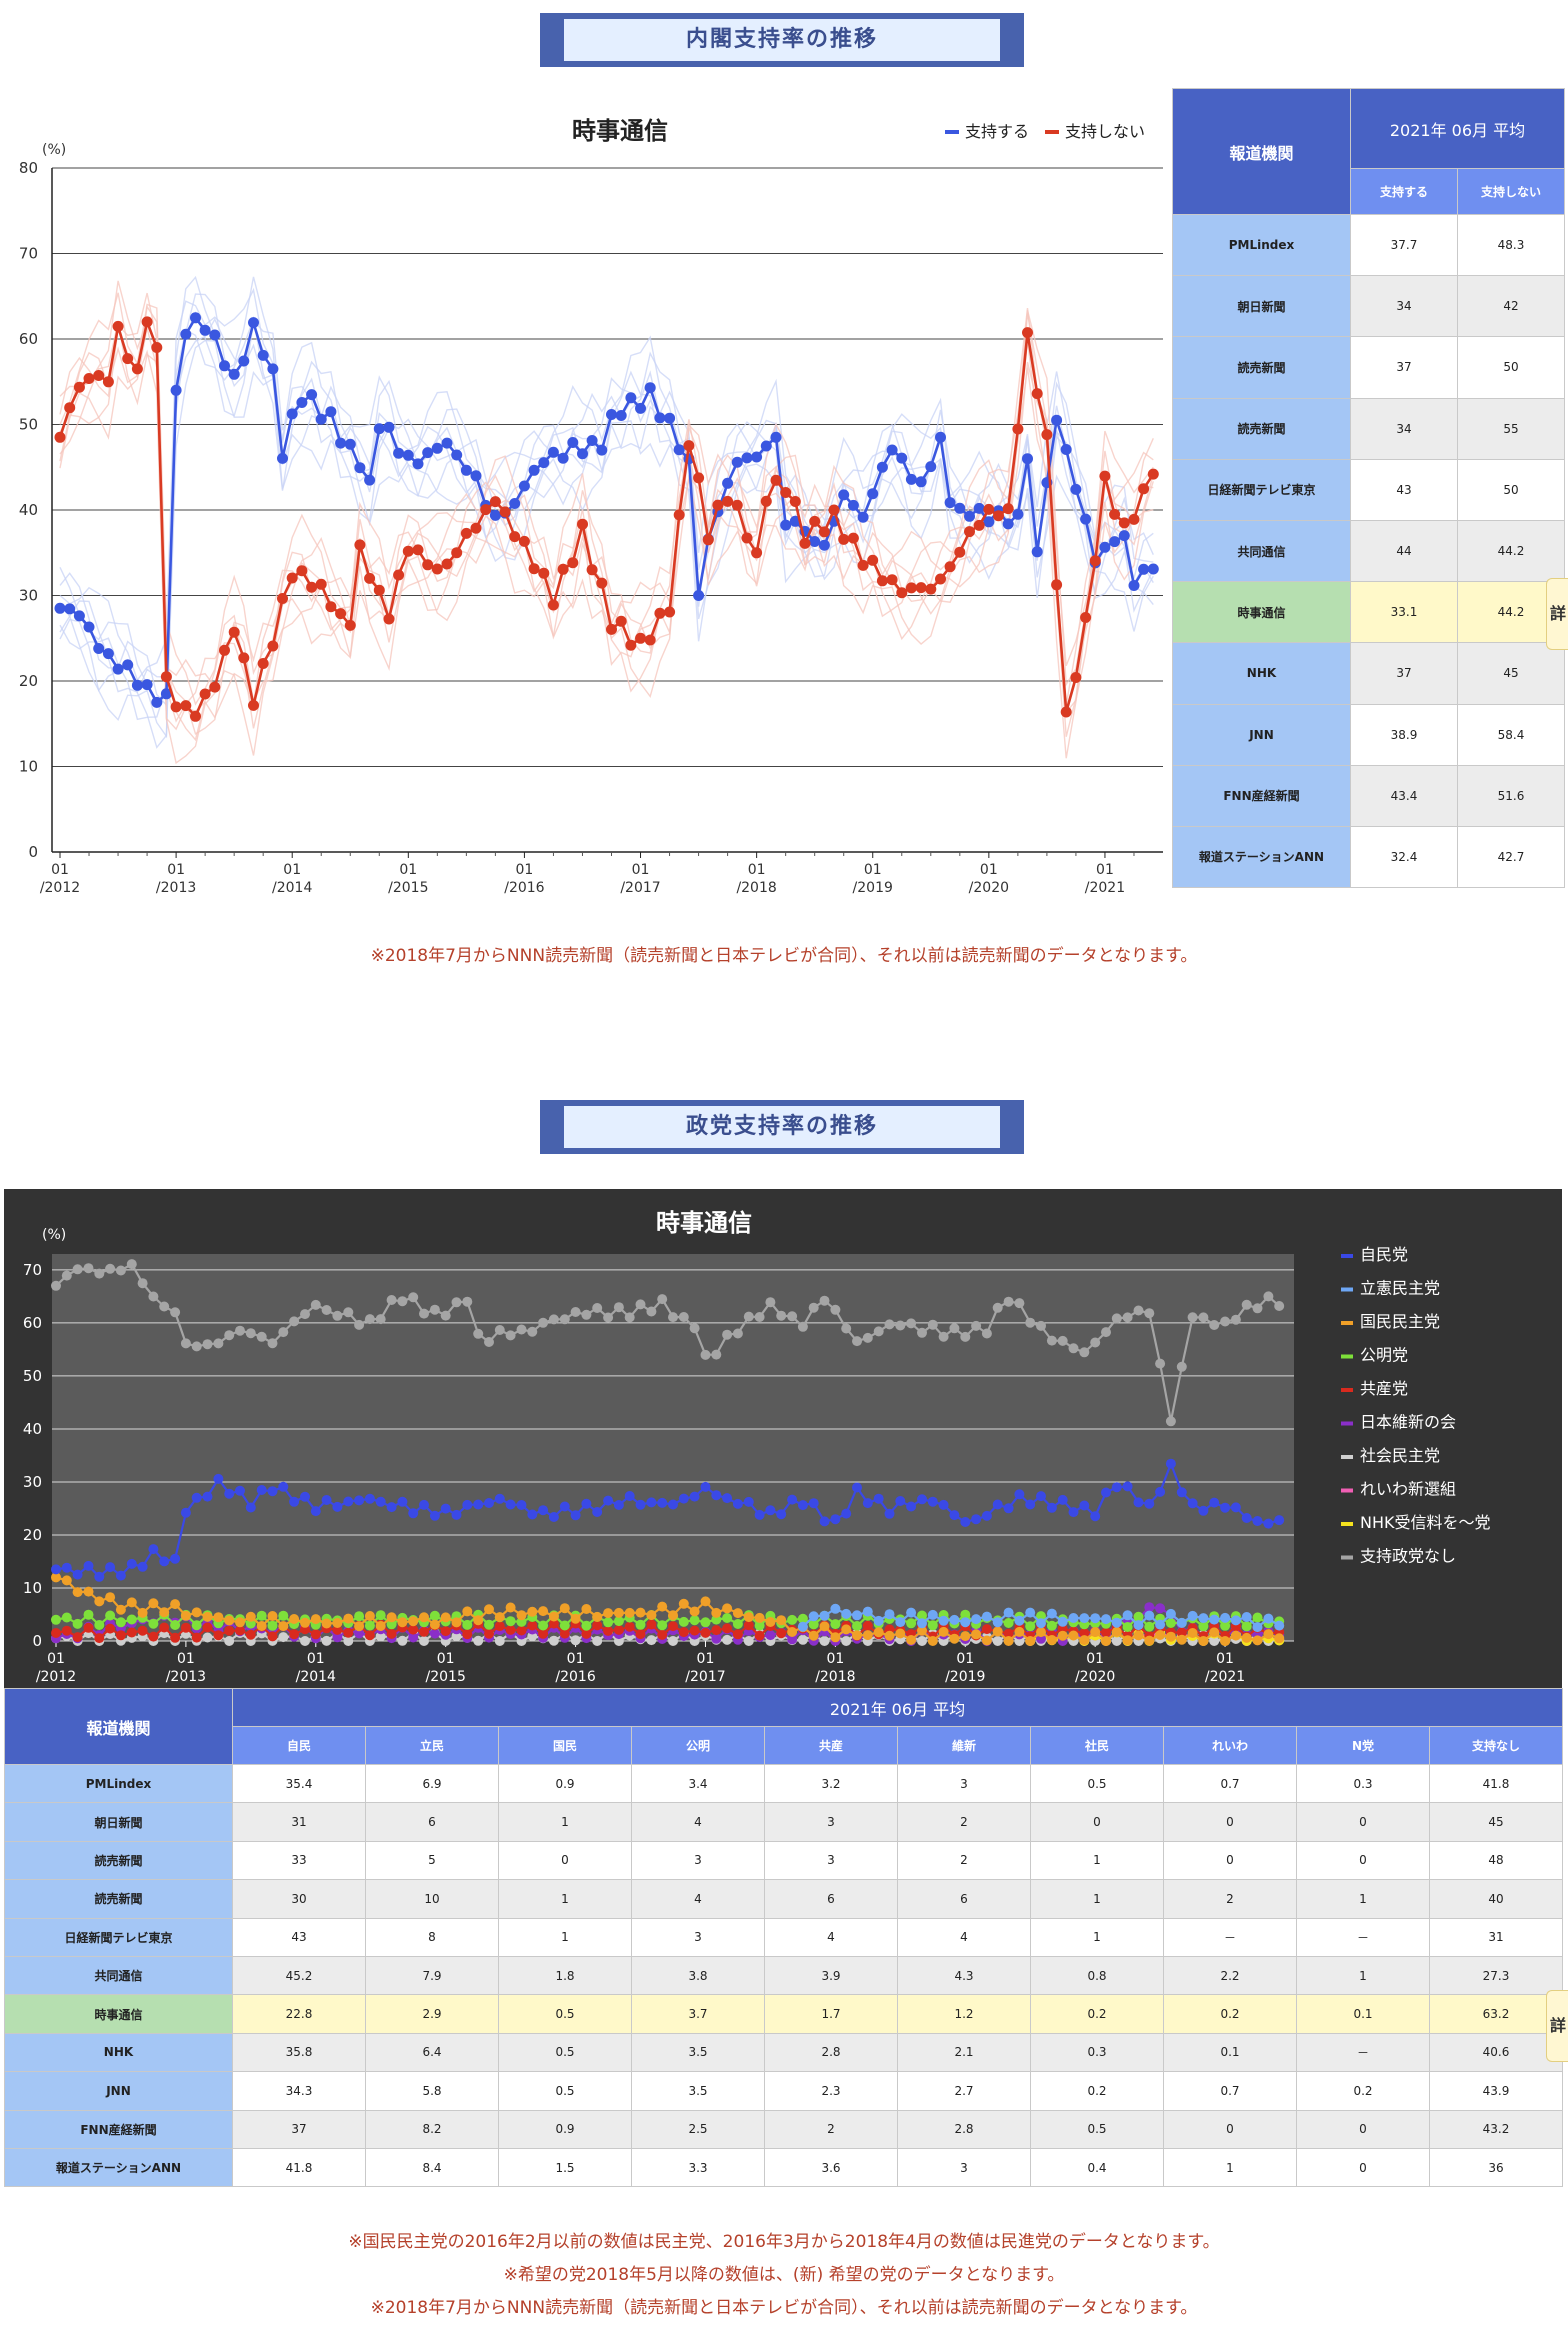 The image size is (1568, 2333). What do you see at coordinates (1097, 1860) in the screenshot?
I see `table-value-cell: 1` at bounding box center [1097, 1860].